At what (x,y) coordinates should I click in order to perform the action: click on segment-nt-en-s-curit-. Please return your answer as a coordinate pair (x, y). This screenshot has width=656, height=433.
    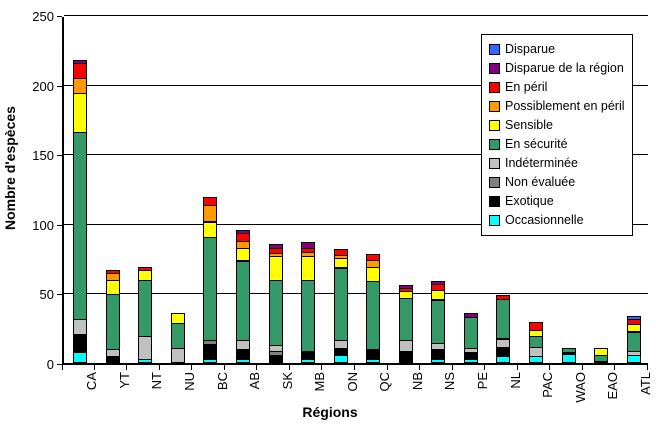
    Looking at the image, I should click on (145, 308).